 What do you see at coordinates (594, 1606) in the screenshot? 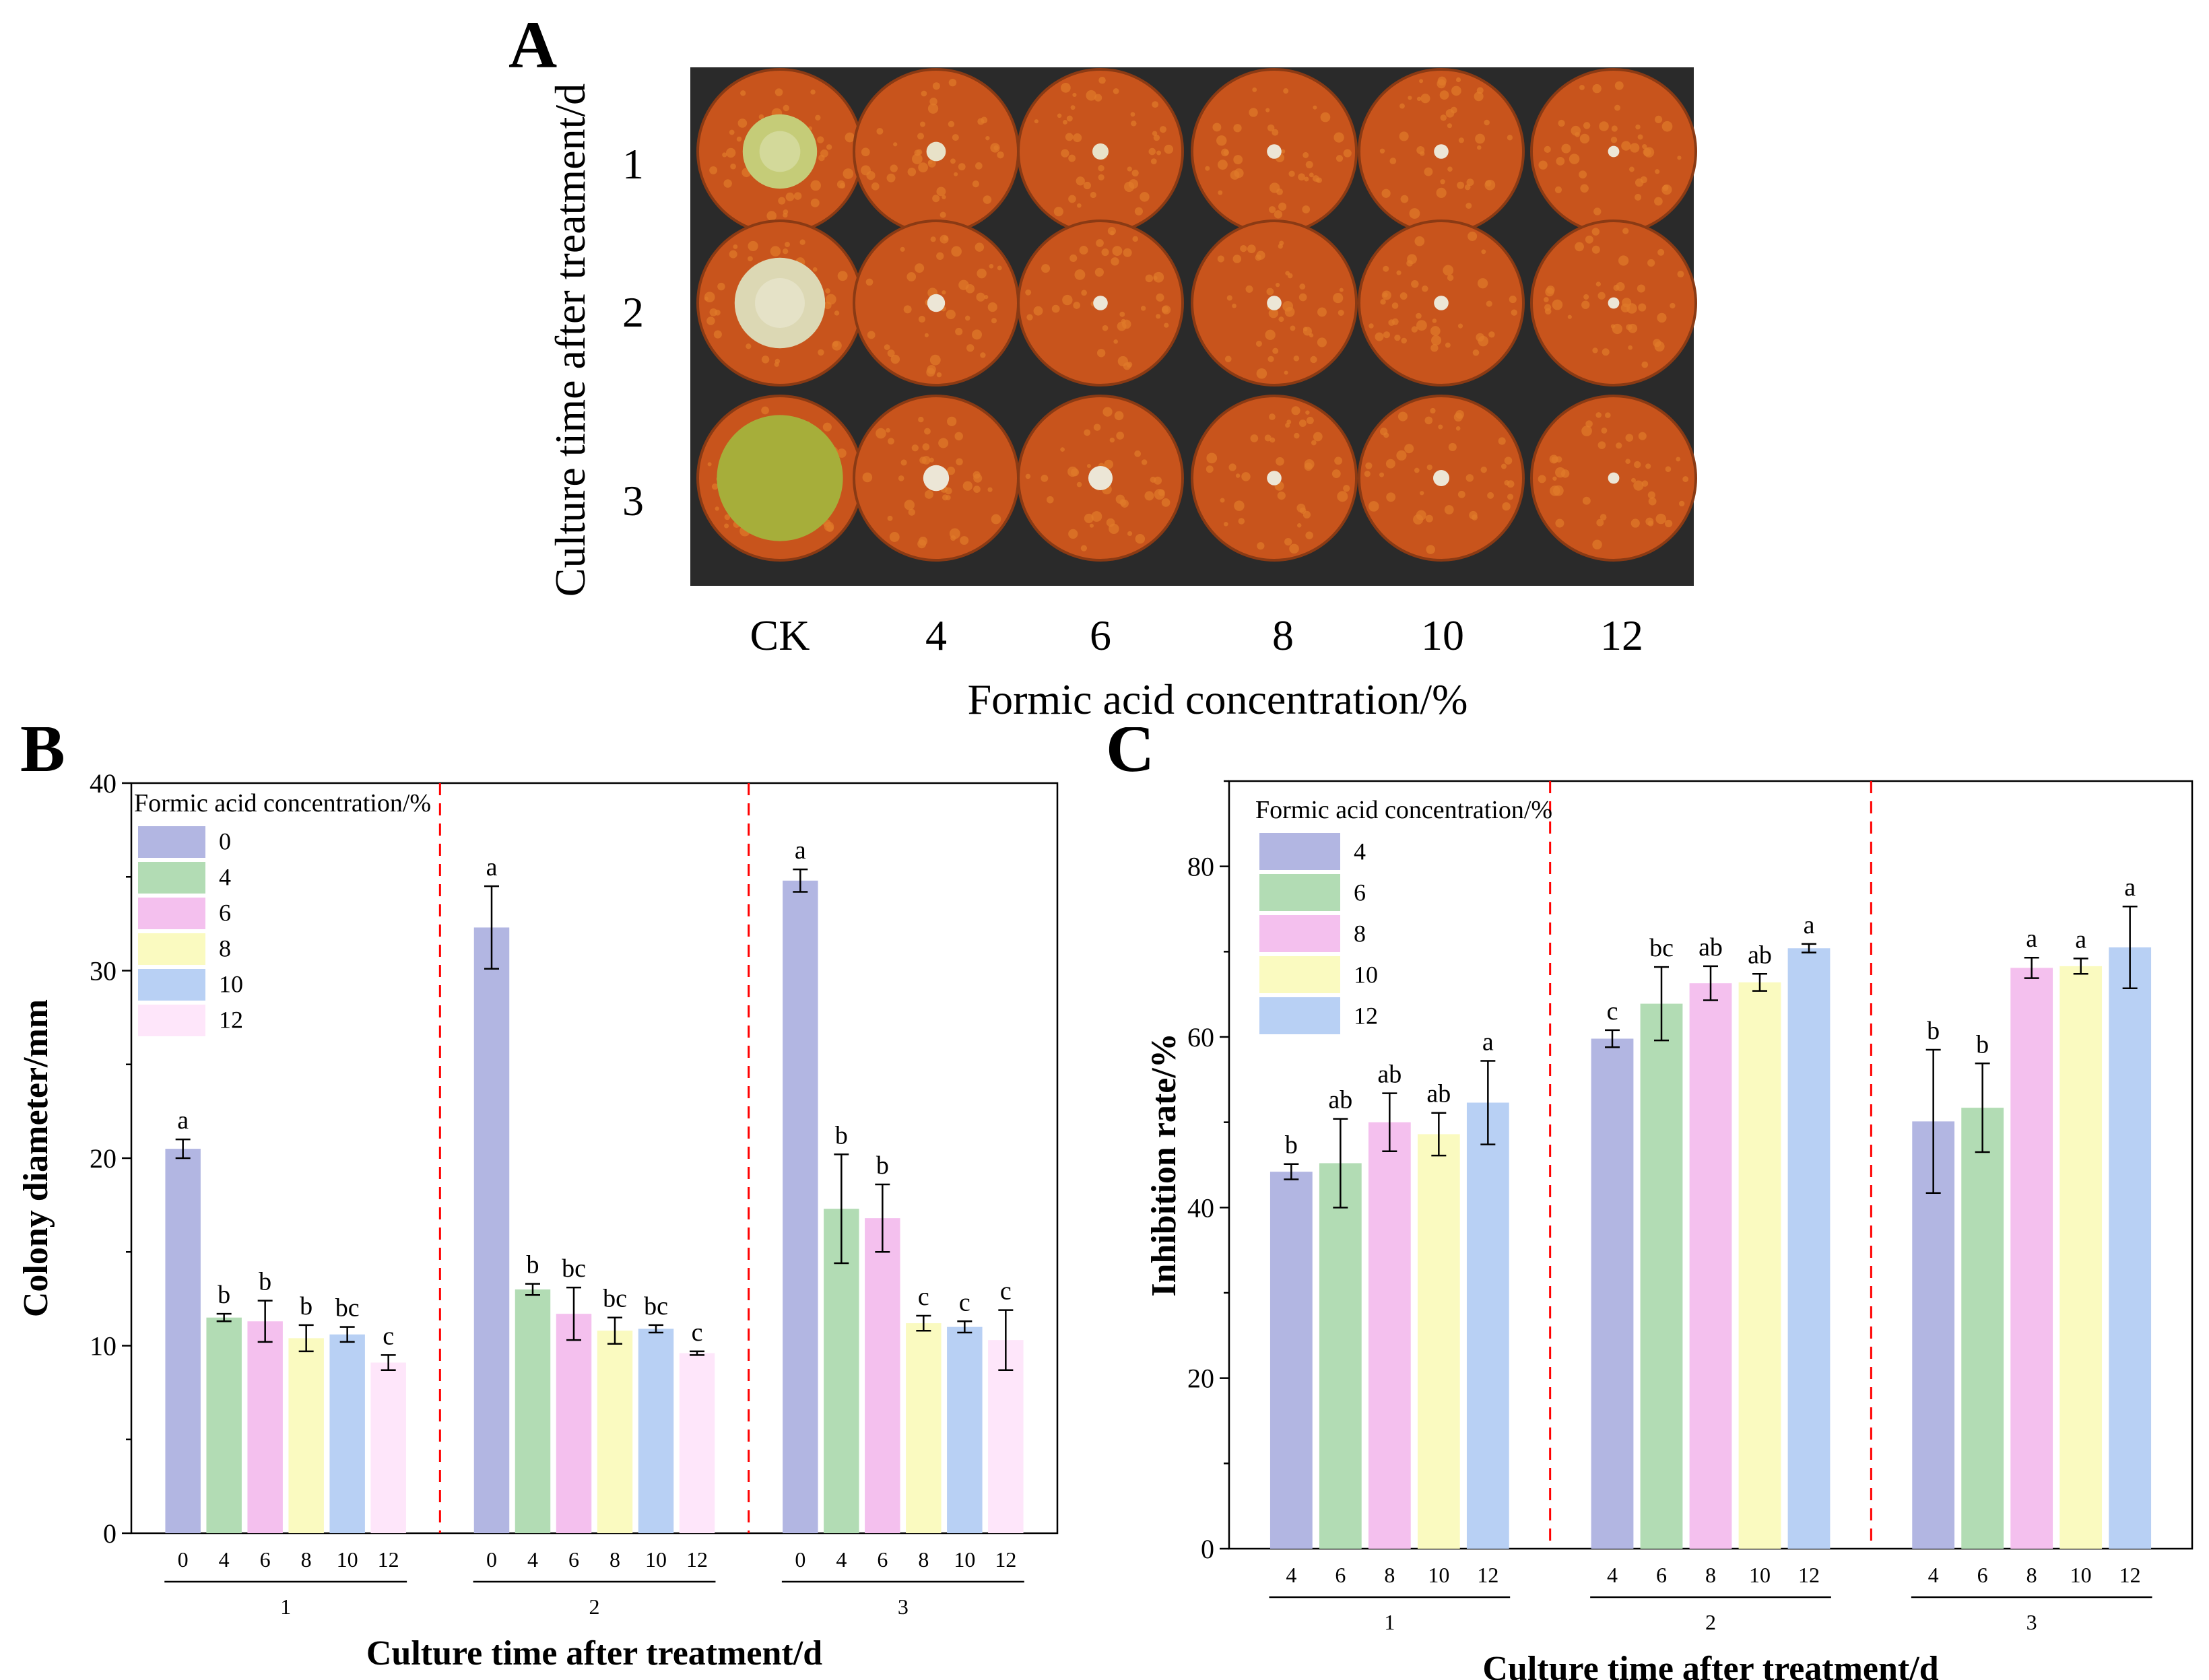
I see `group-label: 2` at bounding box center [594, 1606].